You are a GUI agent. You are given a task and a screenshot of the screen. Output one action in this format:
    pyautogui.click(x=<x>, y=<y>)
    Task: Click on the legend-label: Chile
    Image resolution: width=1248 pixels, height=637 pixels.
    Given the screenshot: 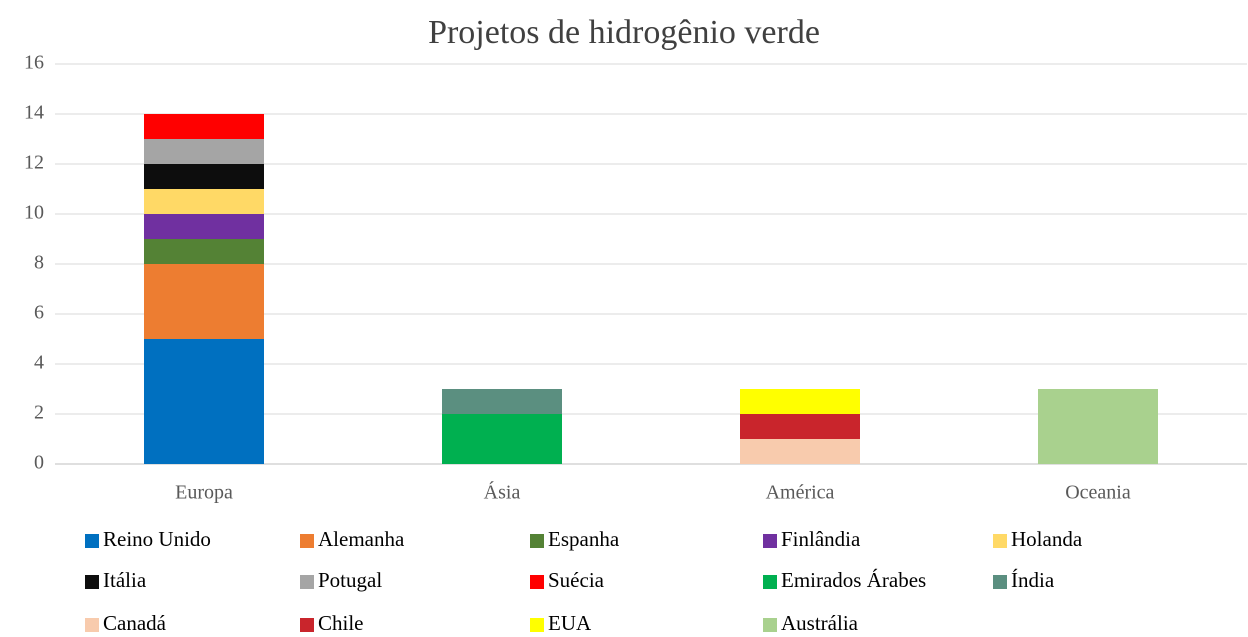 What is the action you would take?
    pyautogui.click(x=341, y=623)
    